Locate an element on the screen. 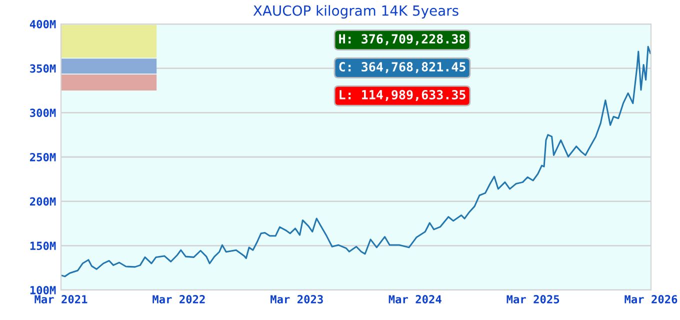 This screenshot has width=680, height=320. x-tick-label: Mar 2022 is located at coordinates (178, 299).